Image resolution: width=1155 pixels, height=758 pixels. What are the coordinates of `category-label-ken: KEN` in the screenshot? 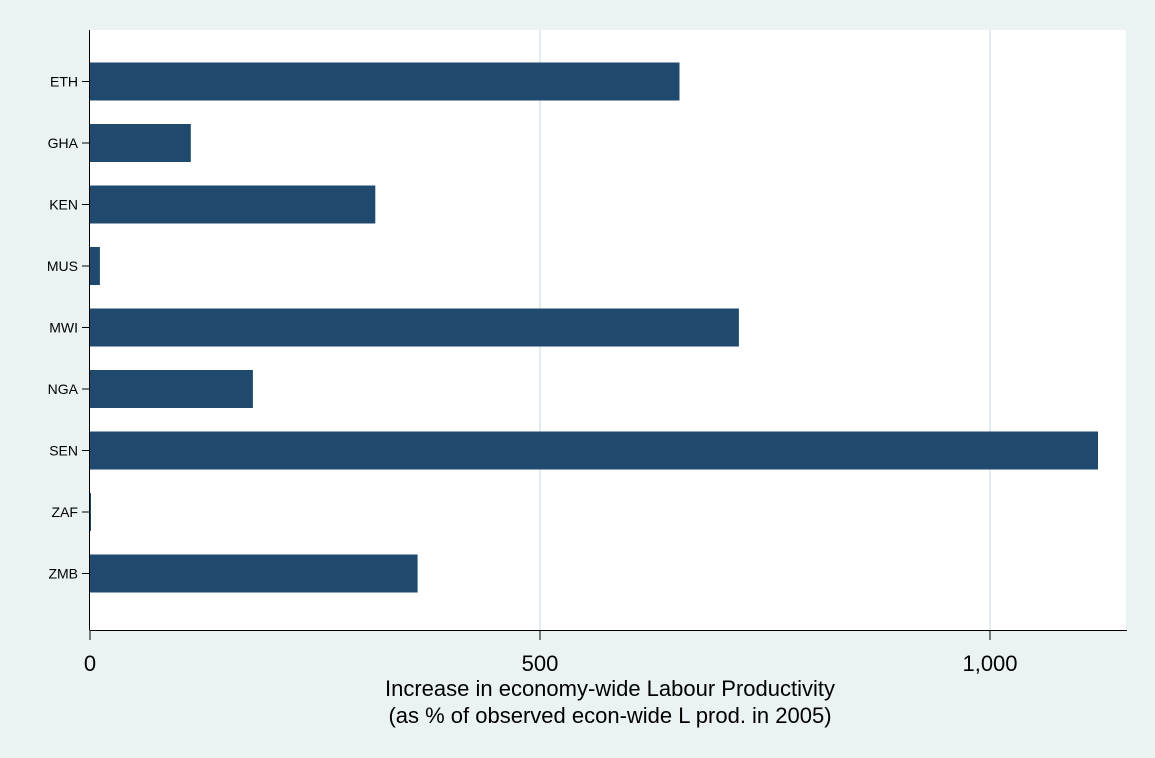 It's located at (63, 205).